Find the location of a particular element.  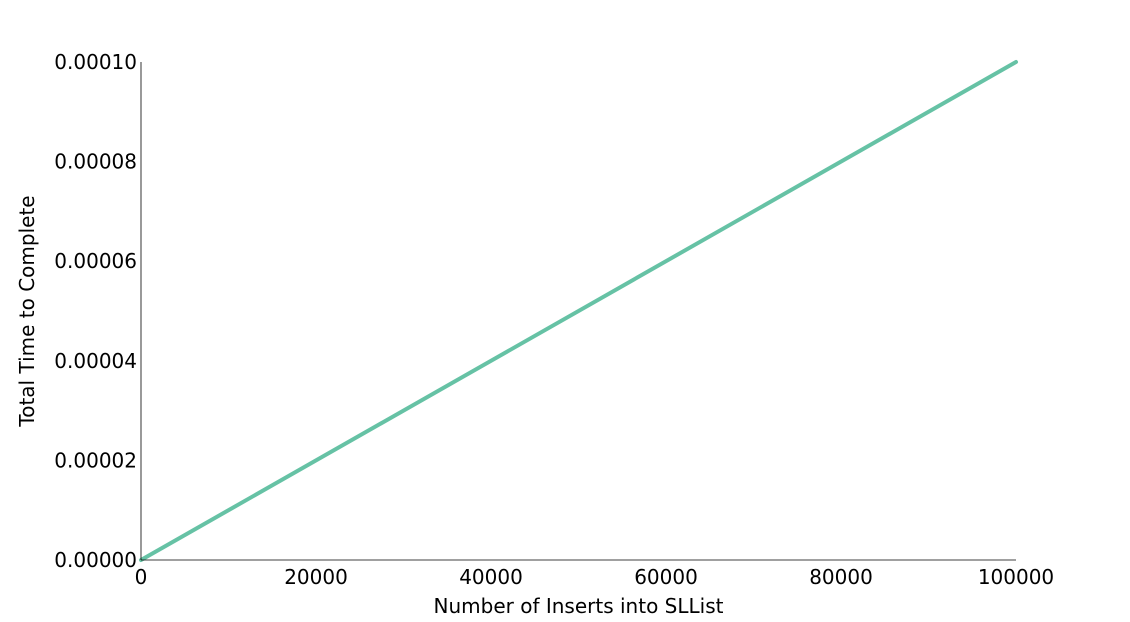

y-tick-label: 0.00010 is located at coordinates (95, 62).